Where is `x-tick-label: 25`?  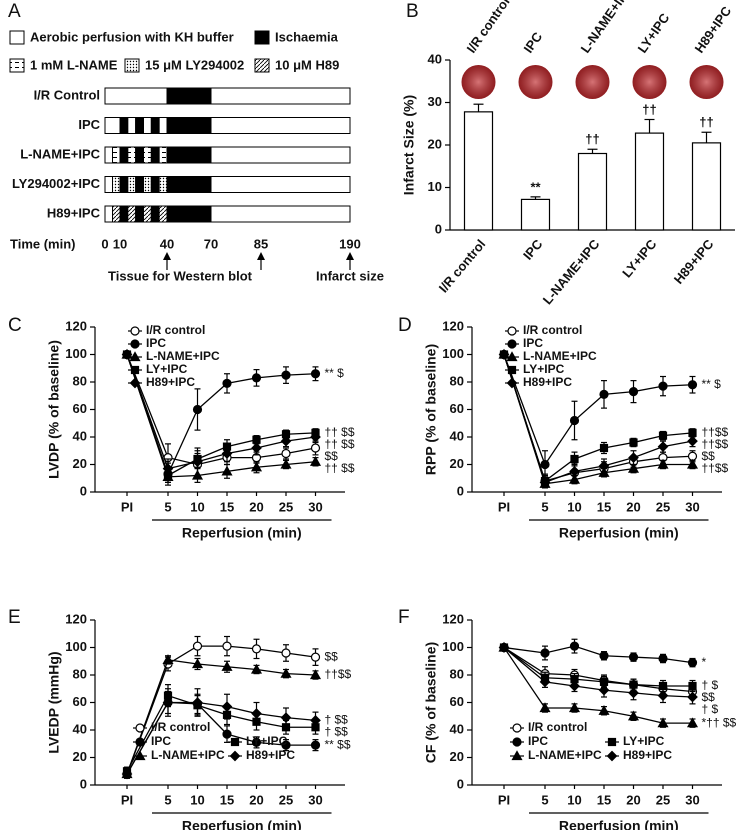 x-tick-label: 25 is located at coordinates (663, 506).